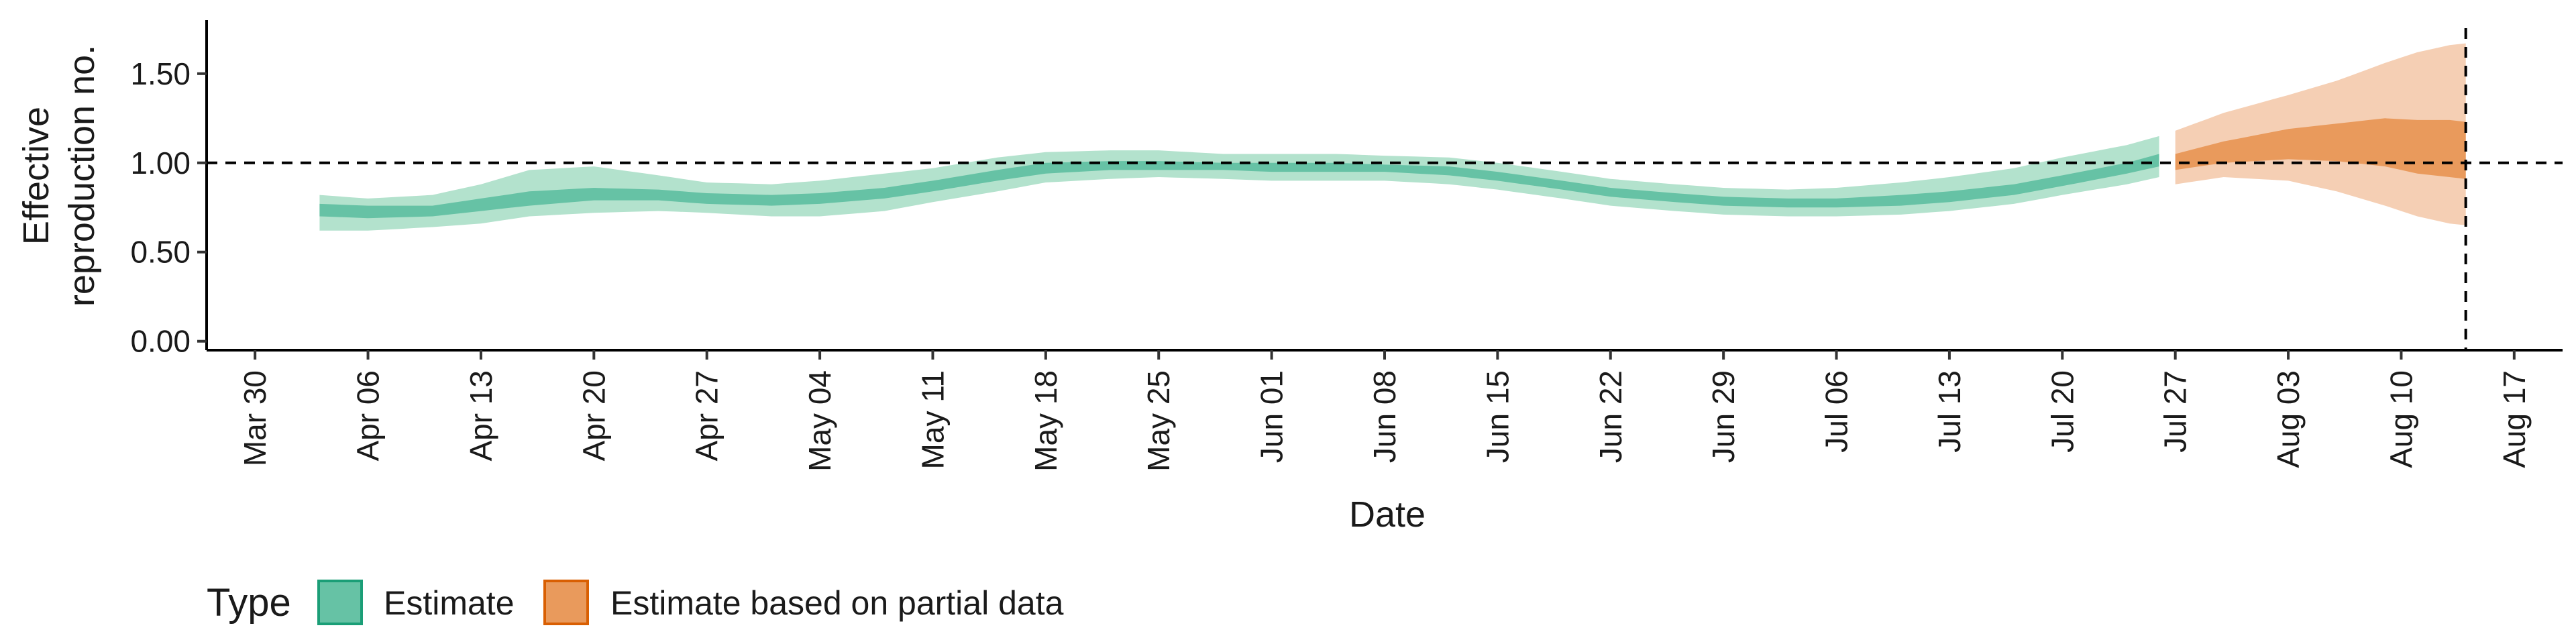 The width and height of the screenshot is (2576, 644). Describe the element at coordinates (933, 419) in the screenshot. I see `x-tick-label: May 11` at that location.